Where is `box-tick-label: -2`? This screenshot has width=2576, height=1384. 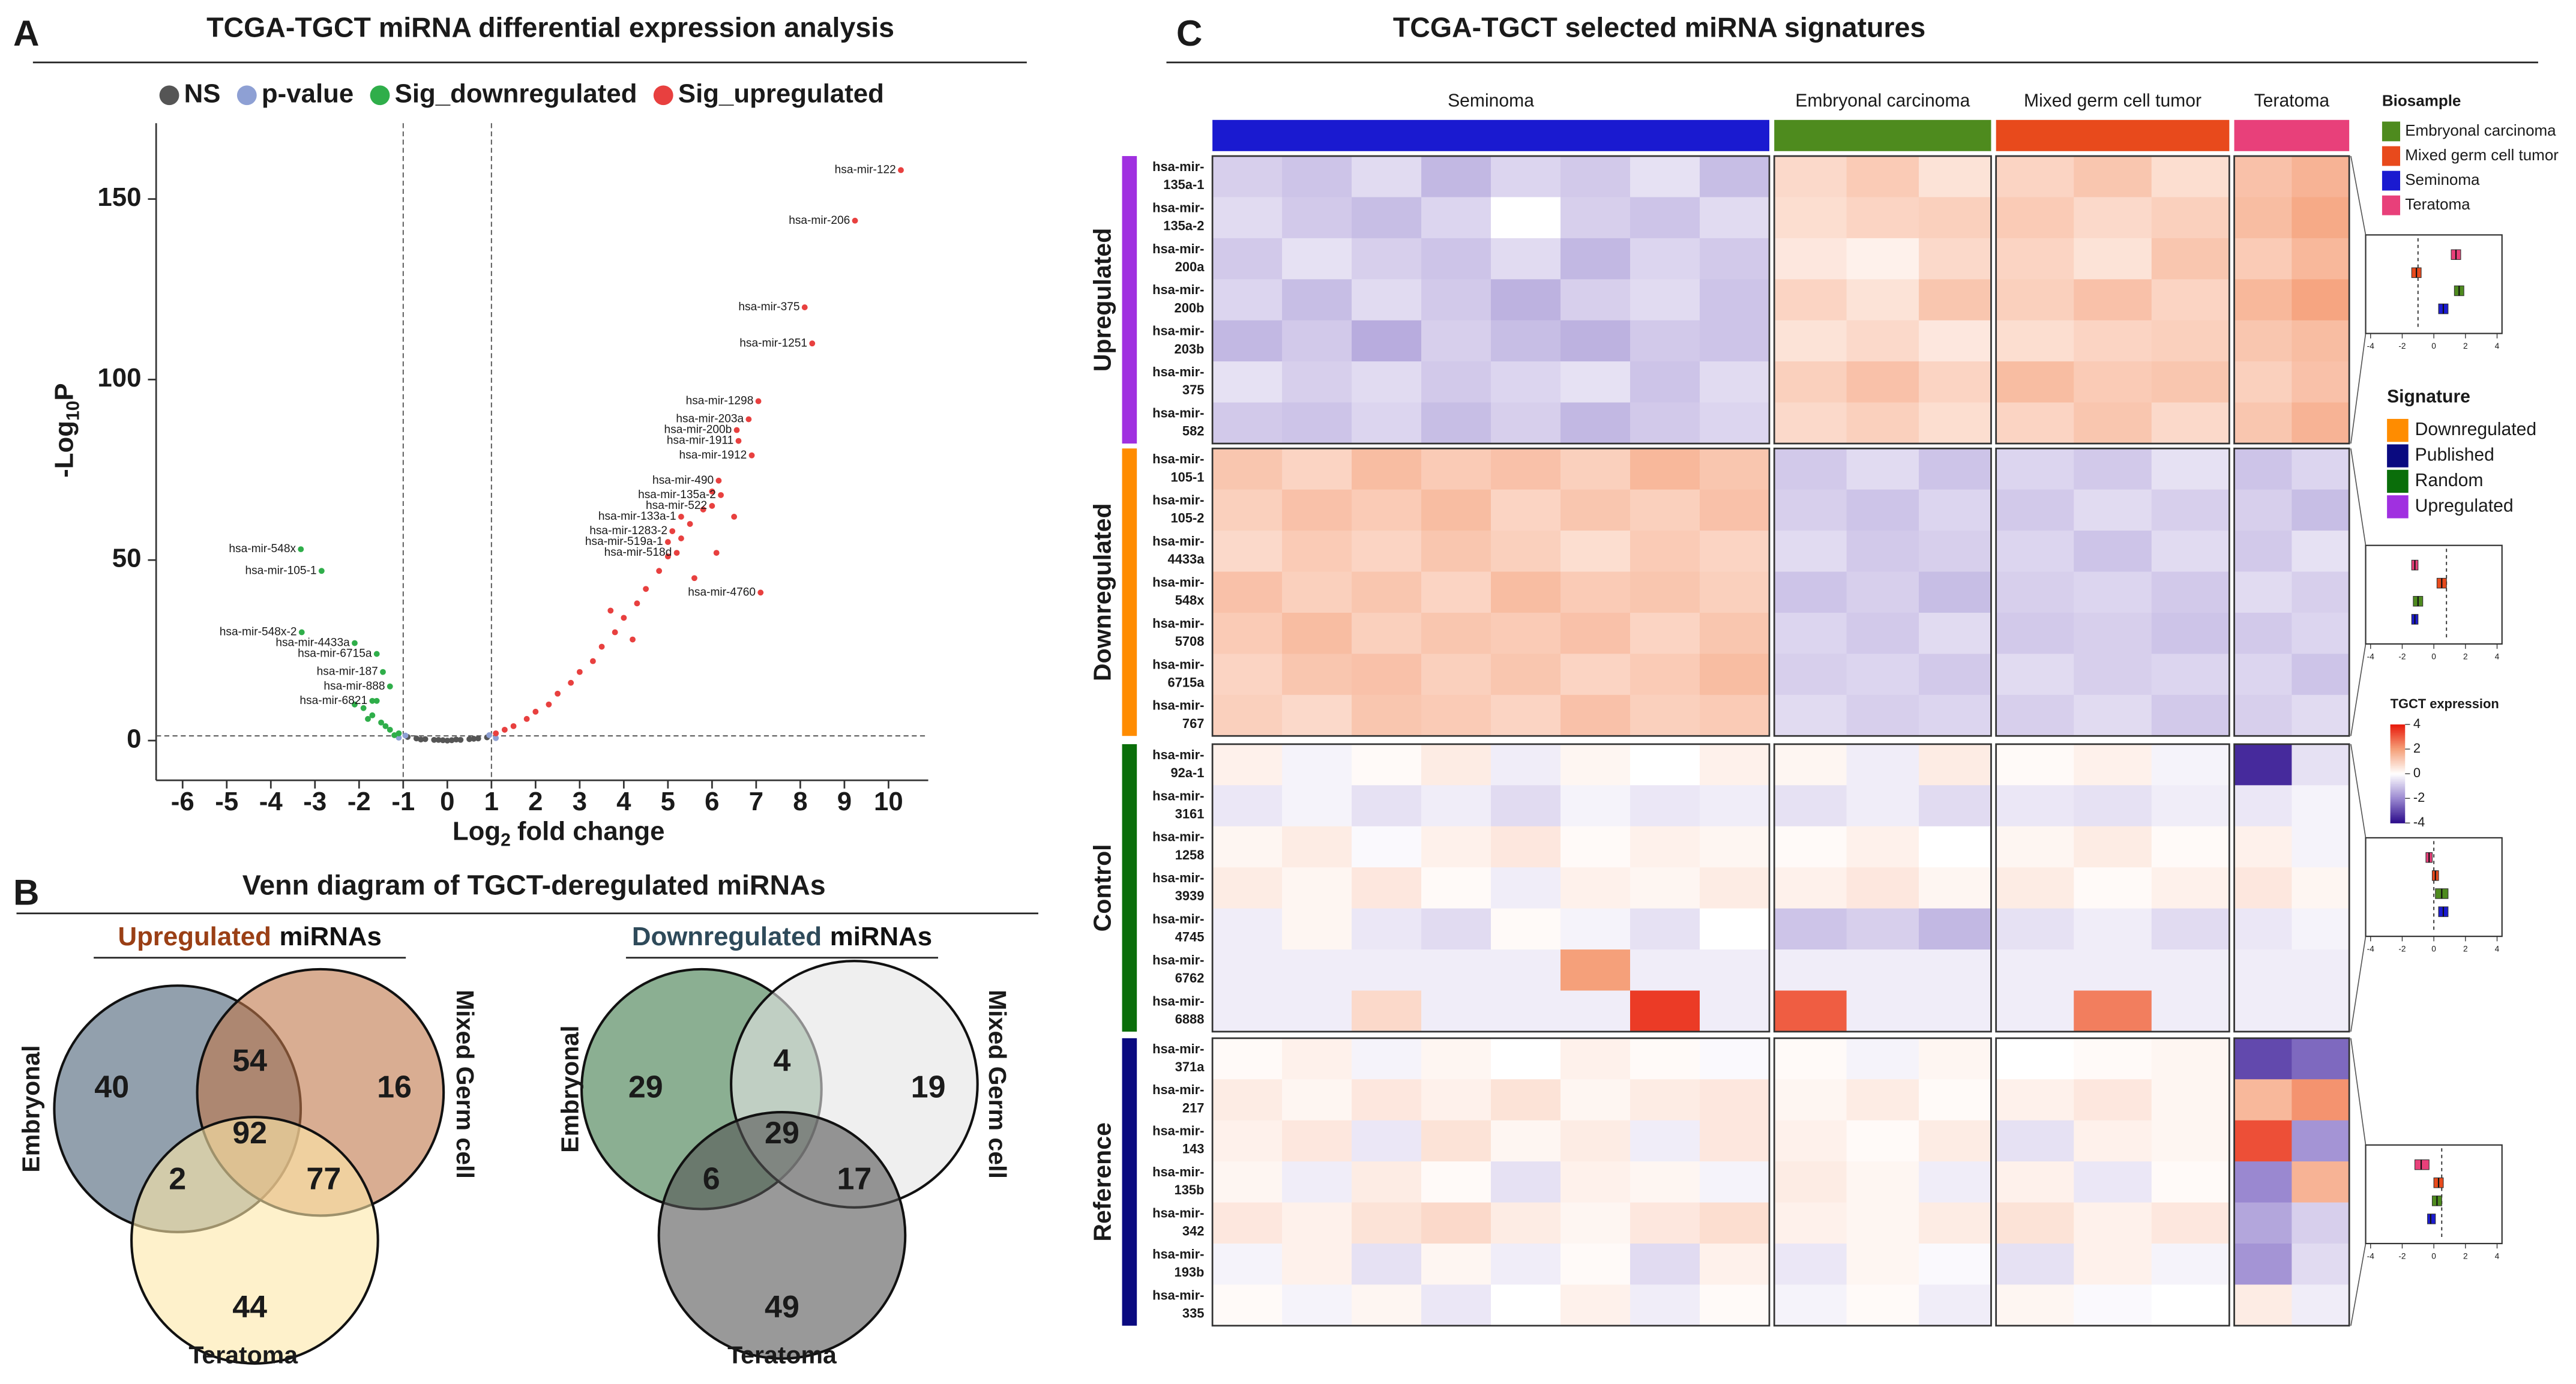
box-tick-label: -2 is located at coordinates (2402, 950).